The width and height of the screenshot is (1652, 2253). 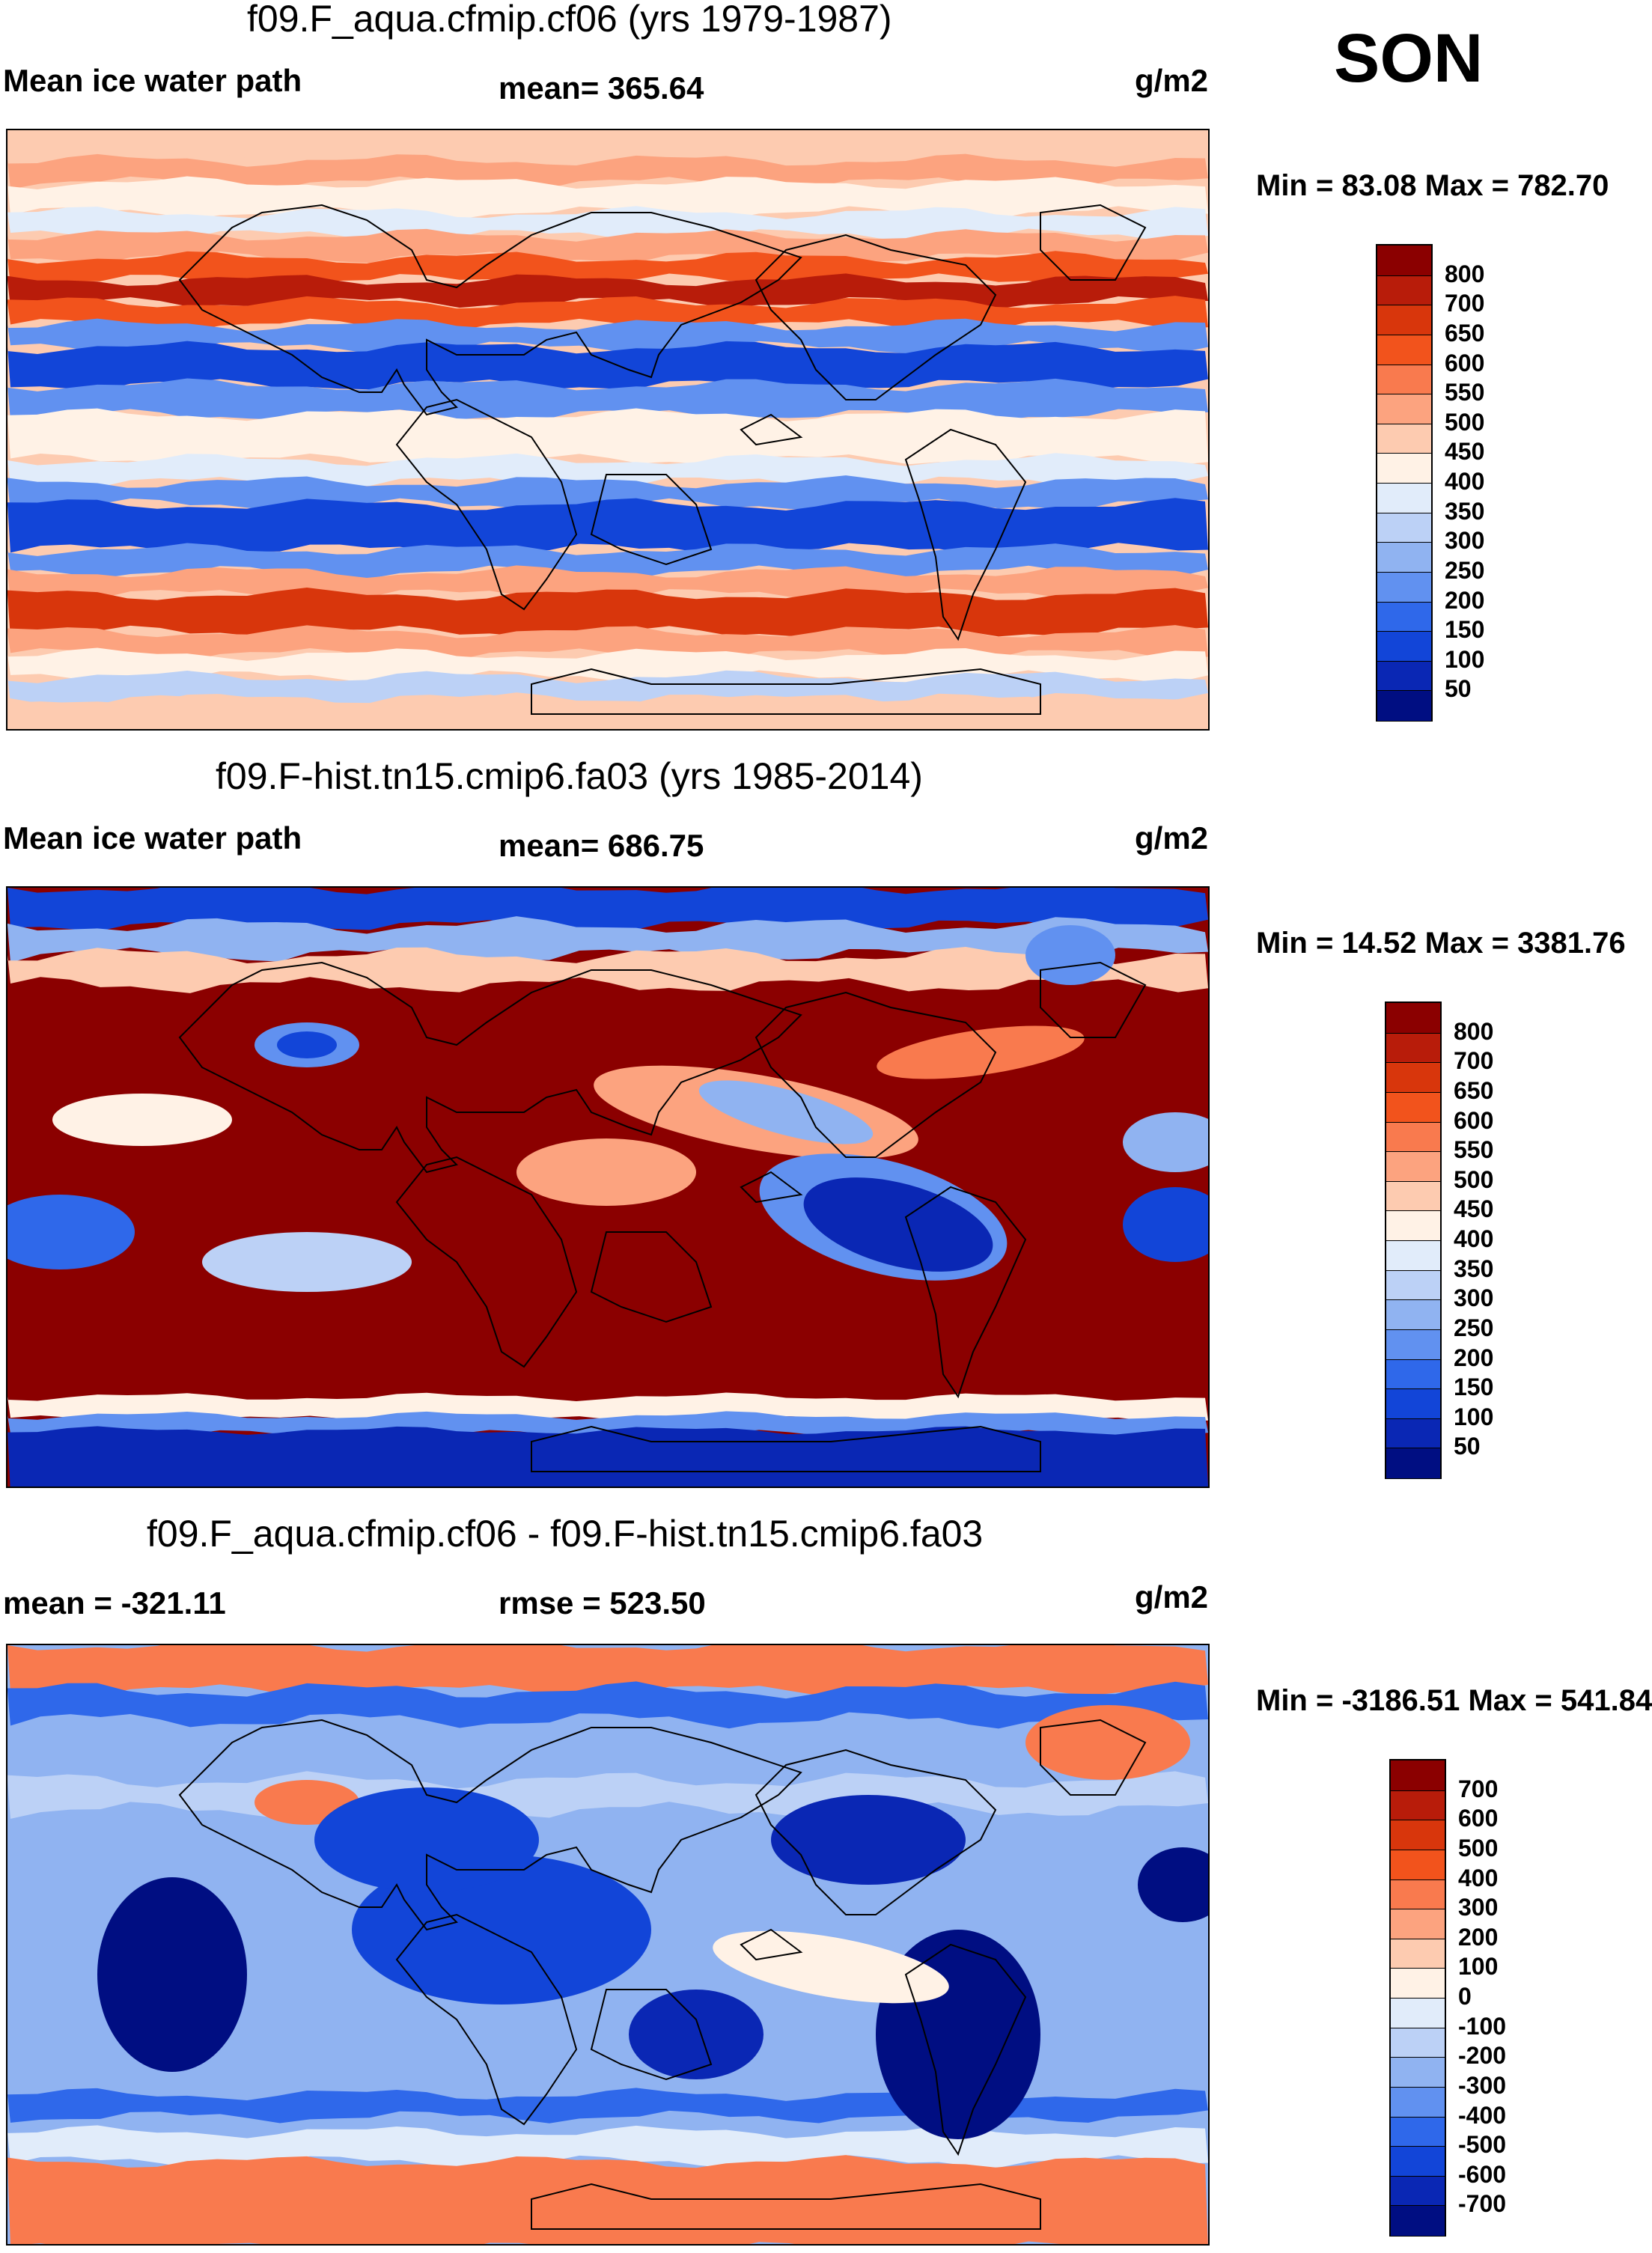 What do you see at coordinates (601, 845) in the screenshot?
I see `mean-label: mean= 686.75` at bounding box center [601, 845].